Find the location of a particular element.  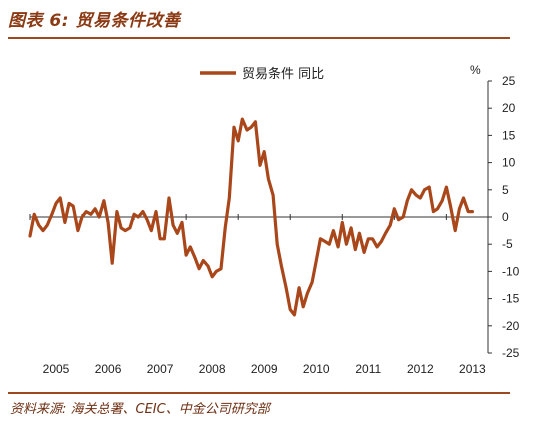

y-tick-label: -10 is located at coordinates (511, 271).